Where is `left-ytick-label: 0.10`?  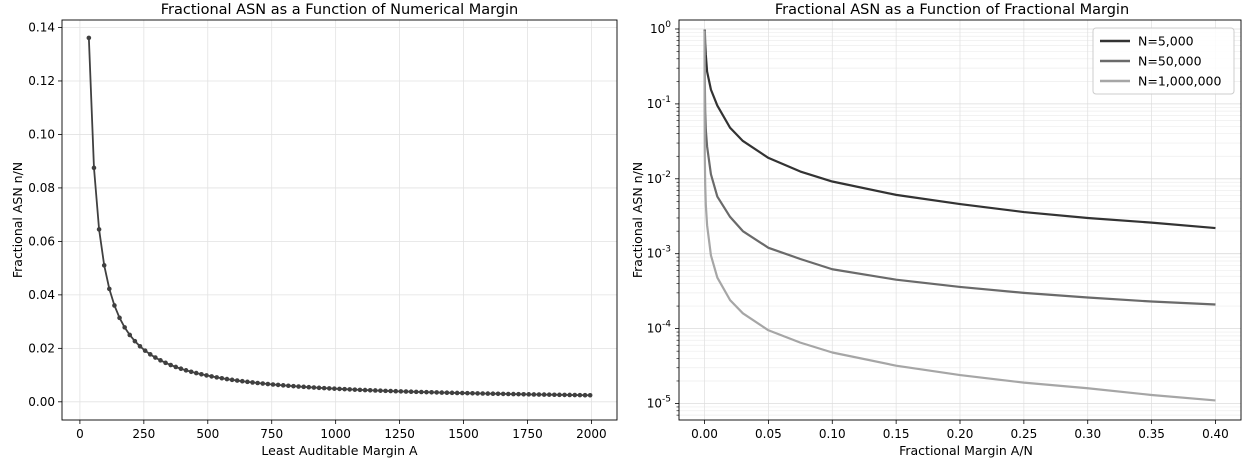 left-ytick-label: 0.10 is located at coordinates (41, 134).